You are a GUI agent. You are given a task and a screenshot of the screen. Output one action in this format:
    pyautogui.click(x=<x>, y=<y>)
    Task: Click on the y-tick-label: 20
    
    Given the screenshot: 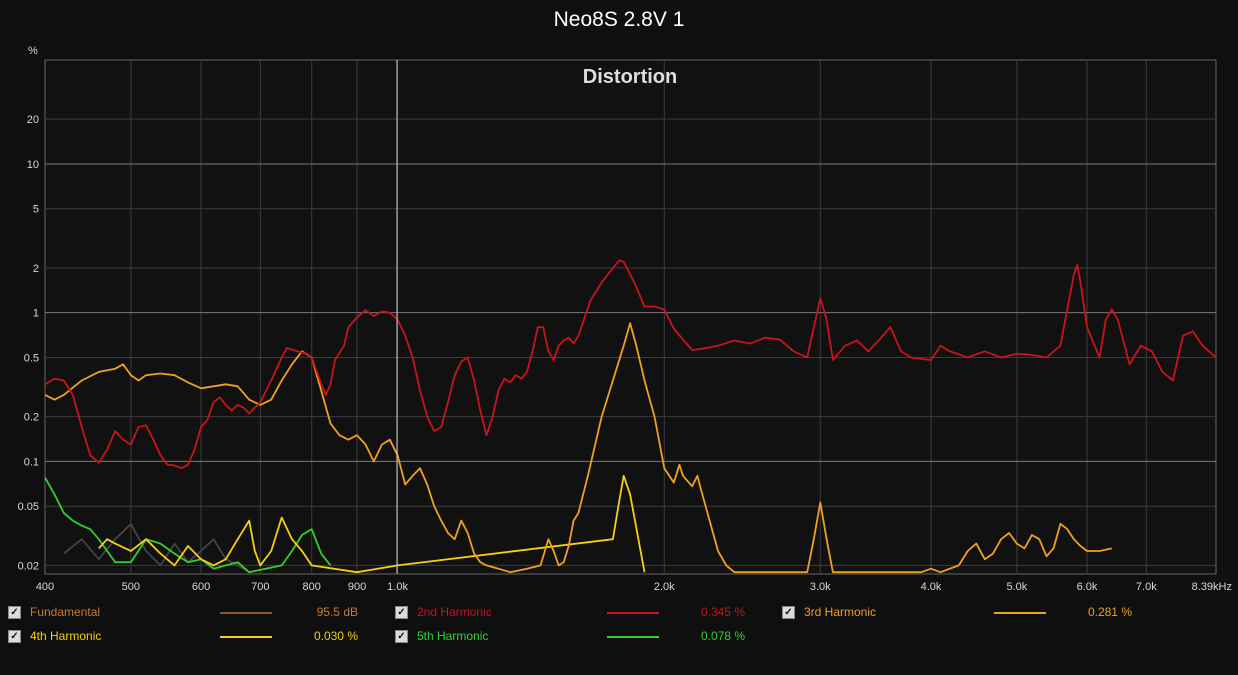 What is the action you would take?
    pyautogui.click(x=33, y=120)
    